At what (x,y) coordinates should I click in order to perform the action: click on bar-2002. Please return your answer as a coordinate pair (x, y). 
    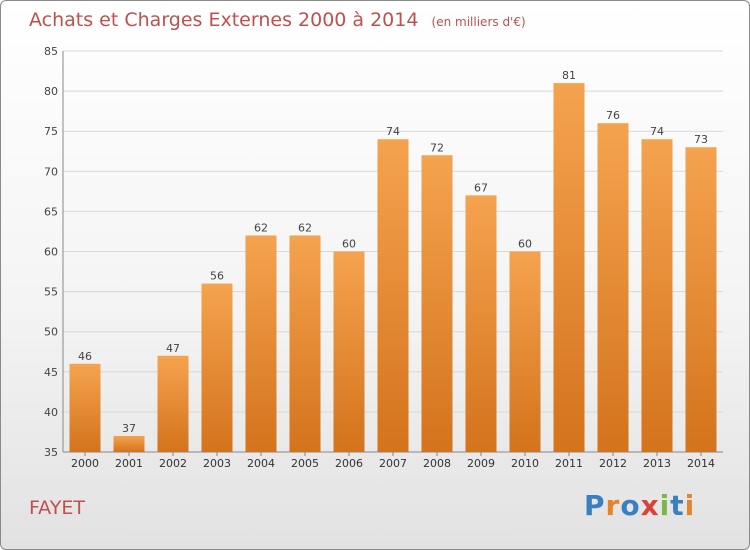
    Looking at the image, I should click on (173, 403).